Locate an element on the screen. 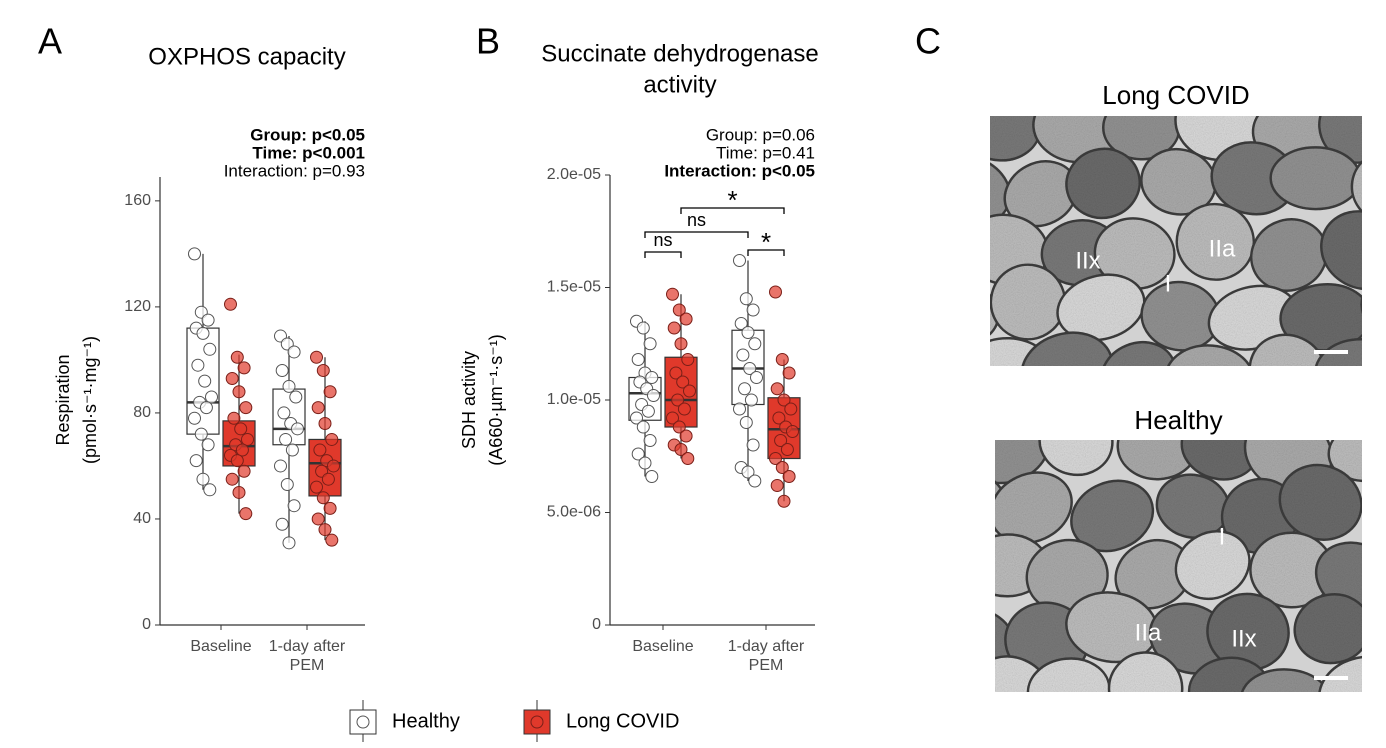 Image resolution: width=1386 pixels, height=748 pixels. legend-label: Healthy is located at coordinates (426, 721).